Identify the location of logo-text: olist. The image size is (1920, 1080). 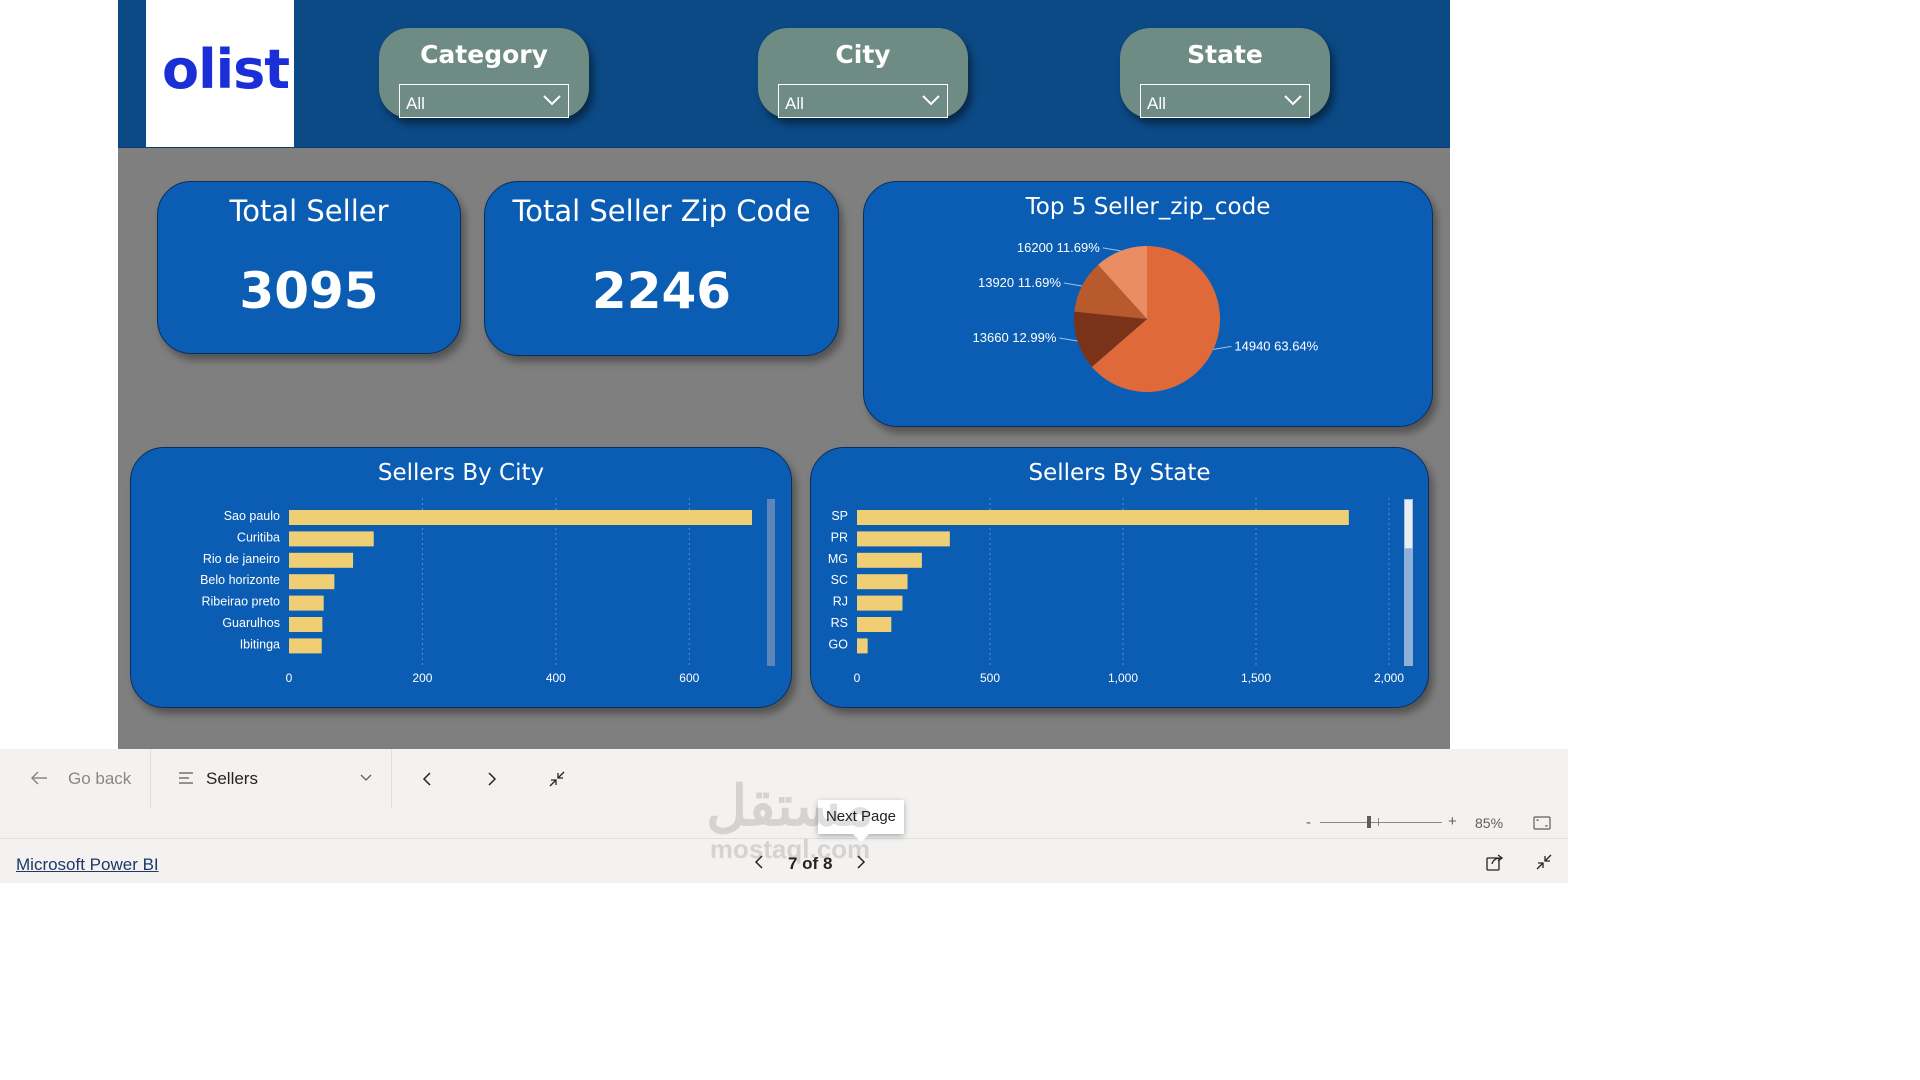
(226, 69).